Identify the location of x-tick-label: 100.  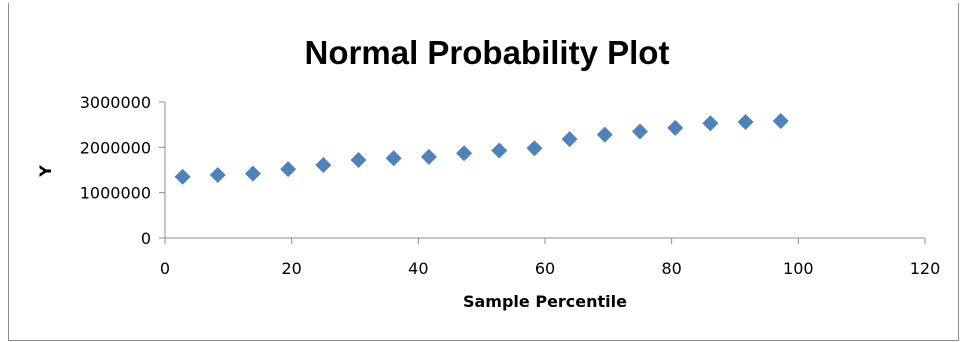
(798, 268).